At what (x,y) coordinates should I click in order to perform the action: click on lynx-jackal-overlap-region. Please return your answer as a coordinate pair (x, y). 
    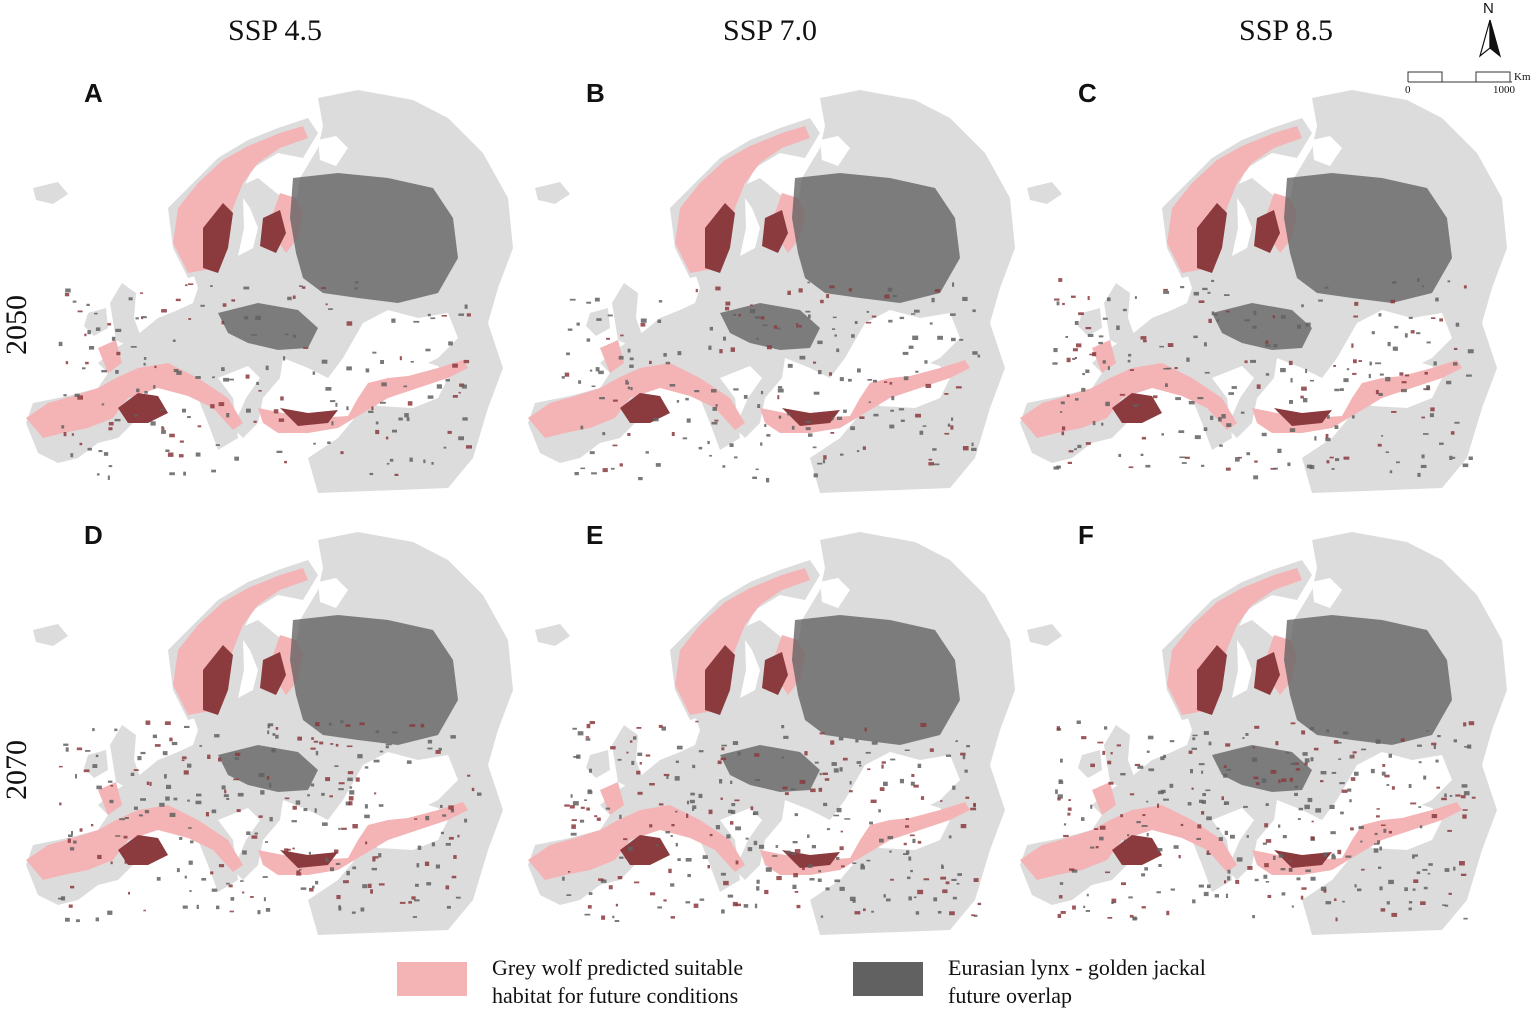
    Looking at the image, I should click on (770, 768).